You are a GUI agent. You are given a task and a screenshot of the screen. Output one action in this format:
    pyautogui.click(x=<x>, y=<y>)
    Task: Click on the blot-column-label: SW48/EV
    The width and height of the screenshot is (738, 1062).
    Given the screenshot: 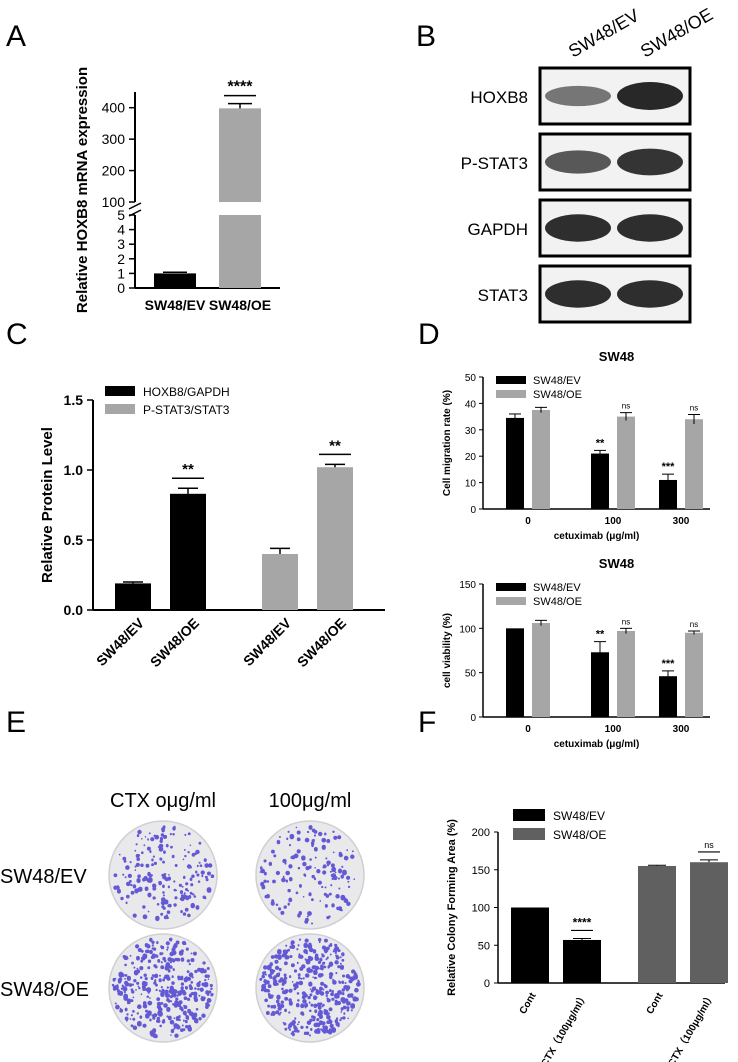 What is the action you would take?
    pyautogui.click(x=604, y=33)
    